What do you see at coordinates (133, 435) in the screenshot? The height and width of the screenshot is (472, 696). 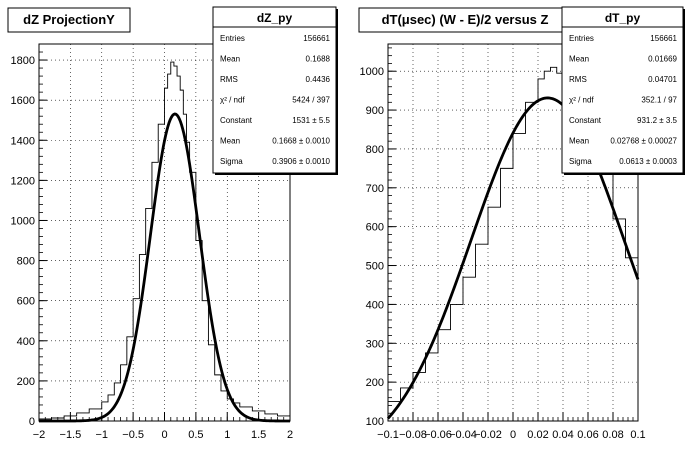 I see `x-tick-label: −0.5` at bounding box center [133, 435].